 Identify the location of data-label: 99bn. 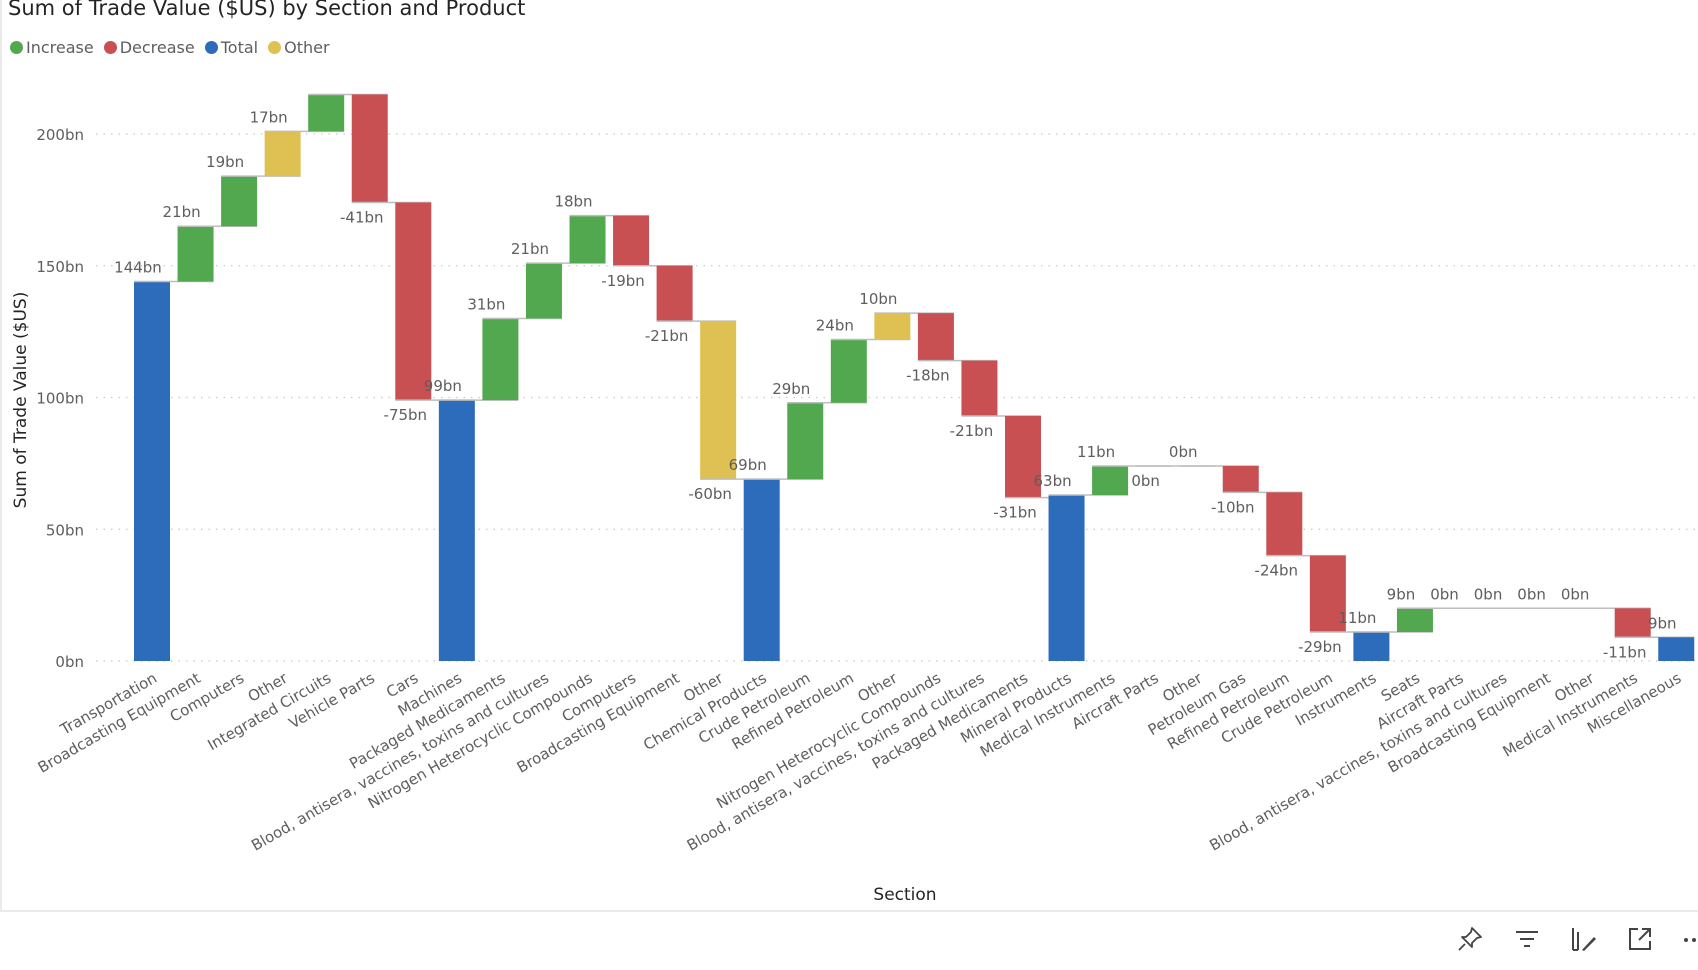
(443, 386).